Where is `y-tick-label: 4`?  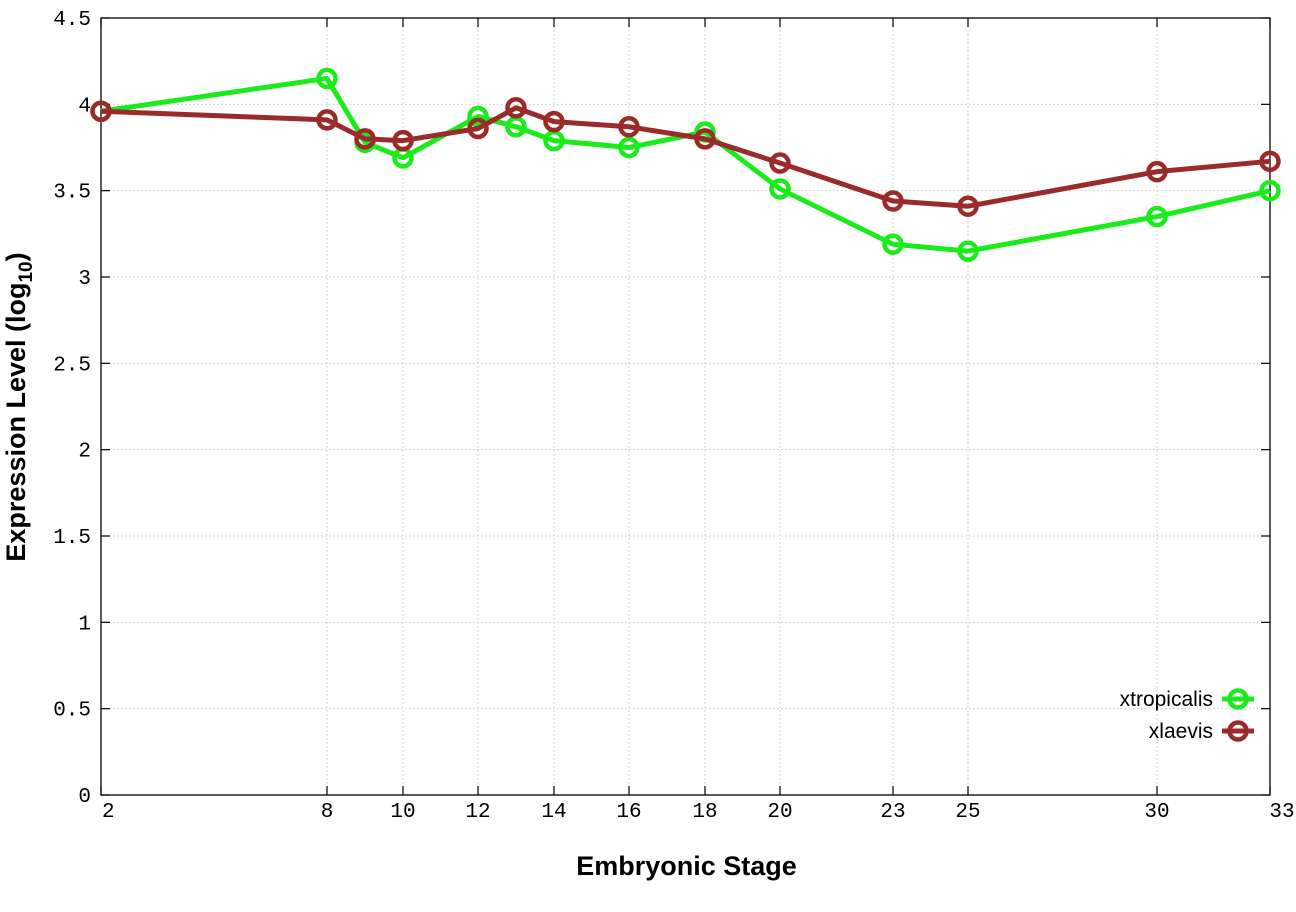
y-tick-label: 4 is located at coordinates (84, 106).